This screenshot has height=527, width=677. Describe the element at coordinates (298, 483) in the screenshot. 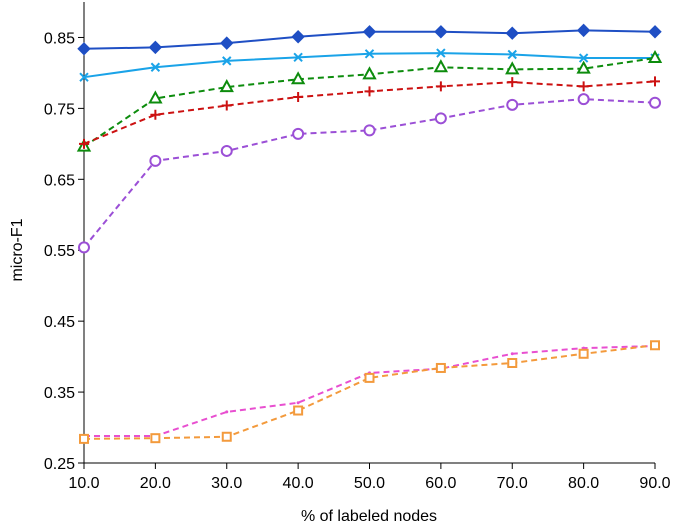

I see `x-tick-label: 40.0` at that location.